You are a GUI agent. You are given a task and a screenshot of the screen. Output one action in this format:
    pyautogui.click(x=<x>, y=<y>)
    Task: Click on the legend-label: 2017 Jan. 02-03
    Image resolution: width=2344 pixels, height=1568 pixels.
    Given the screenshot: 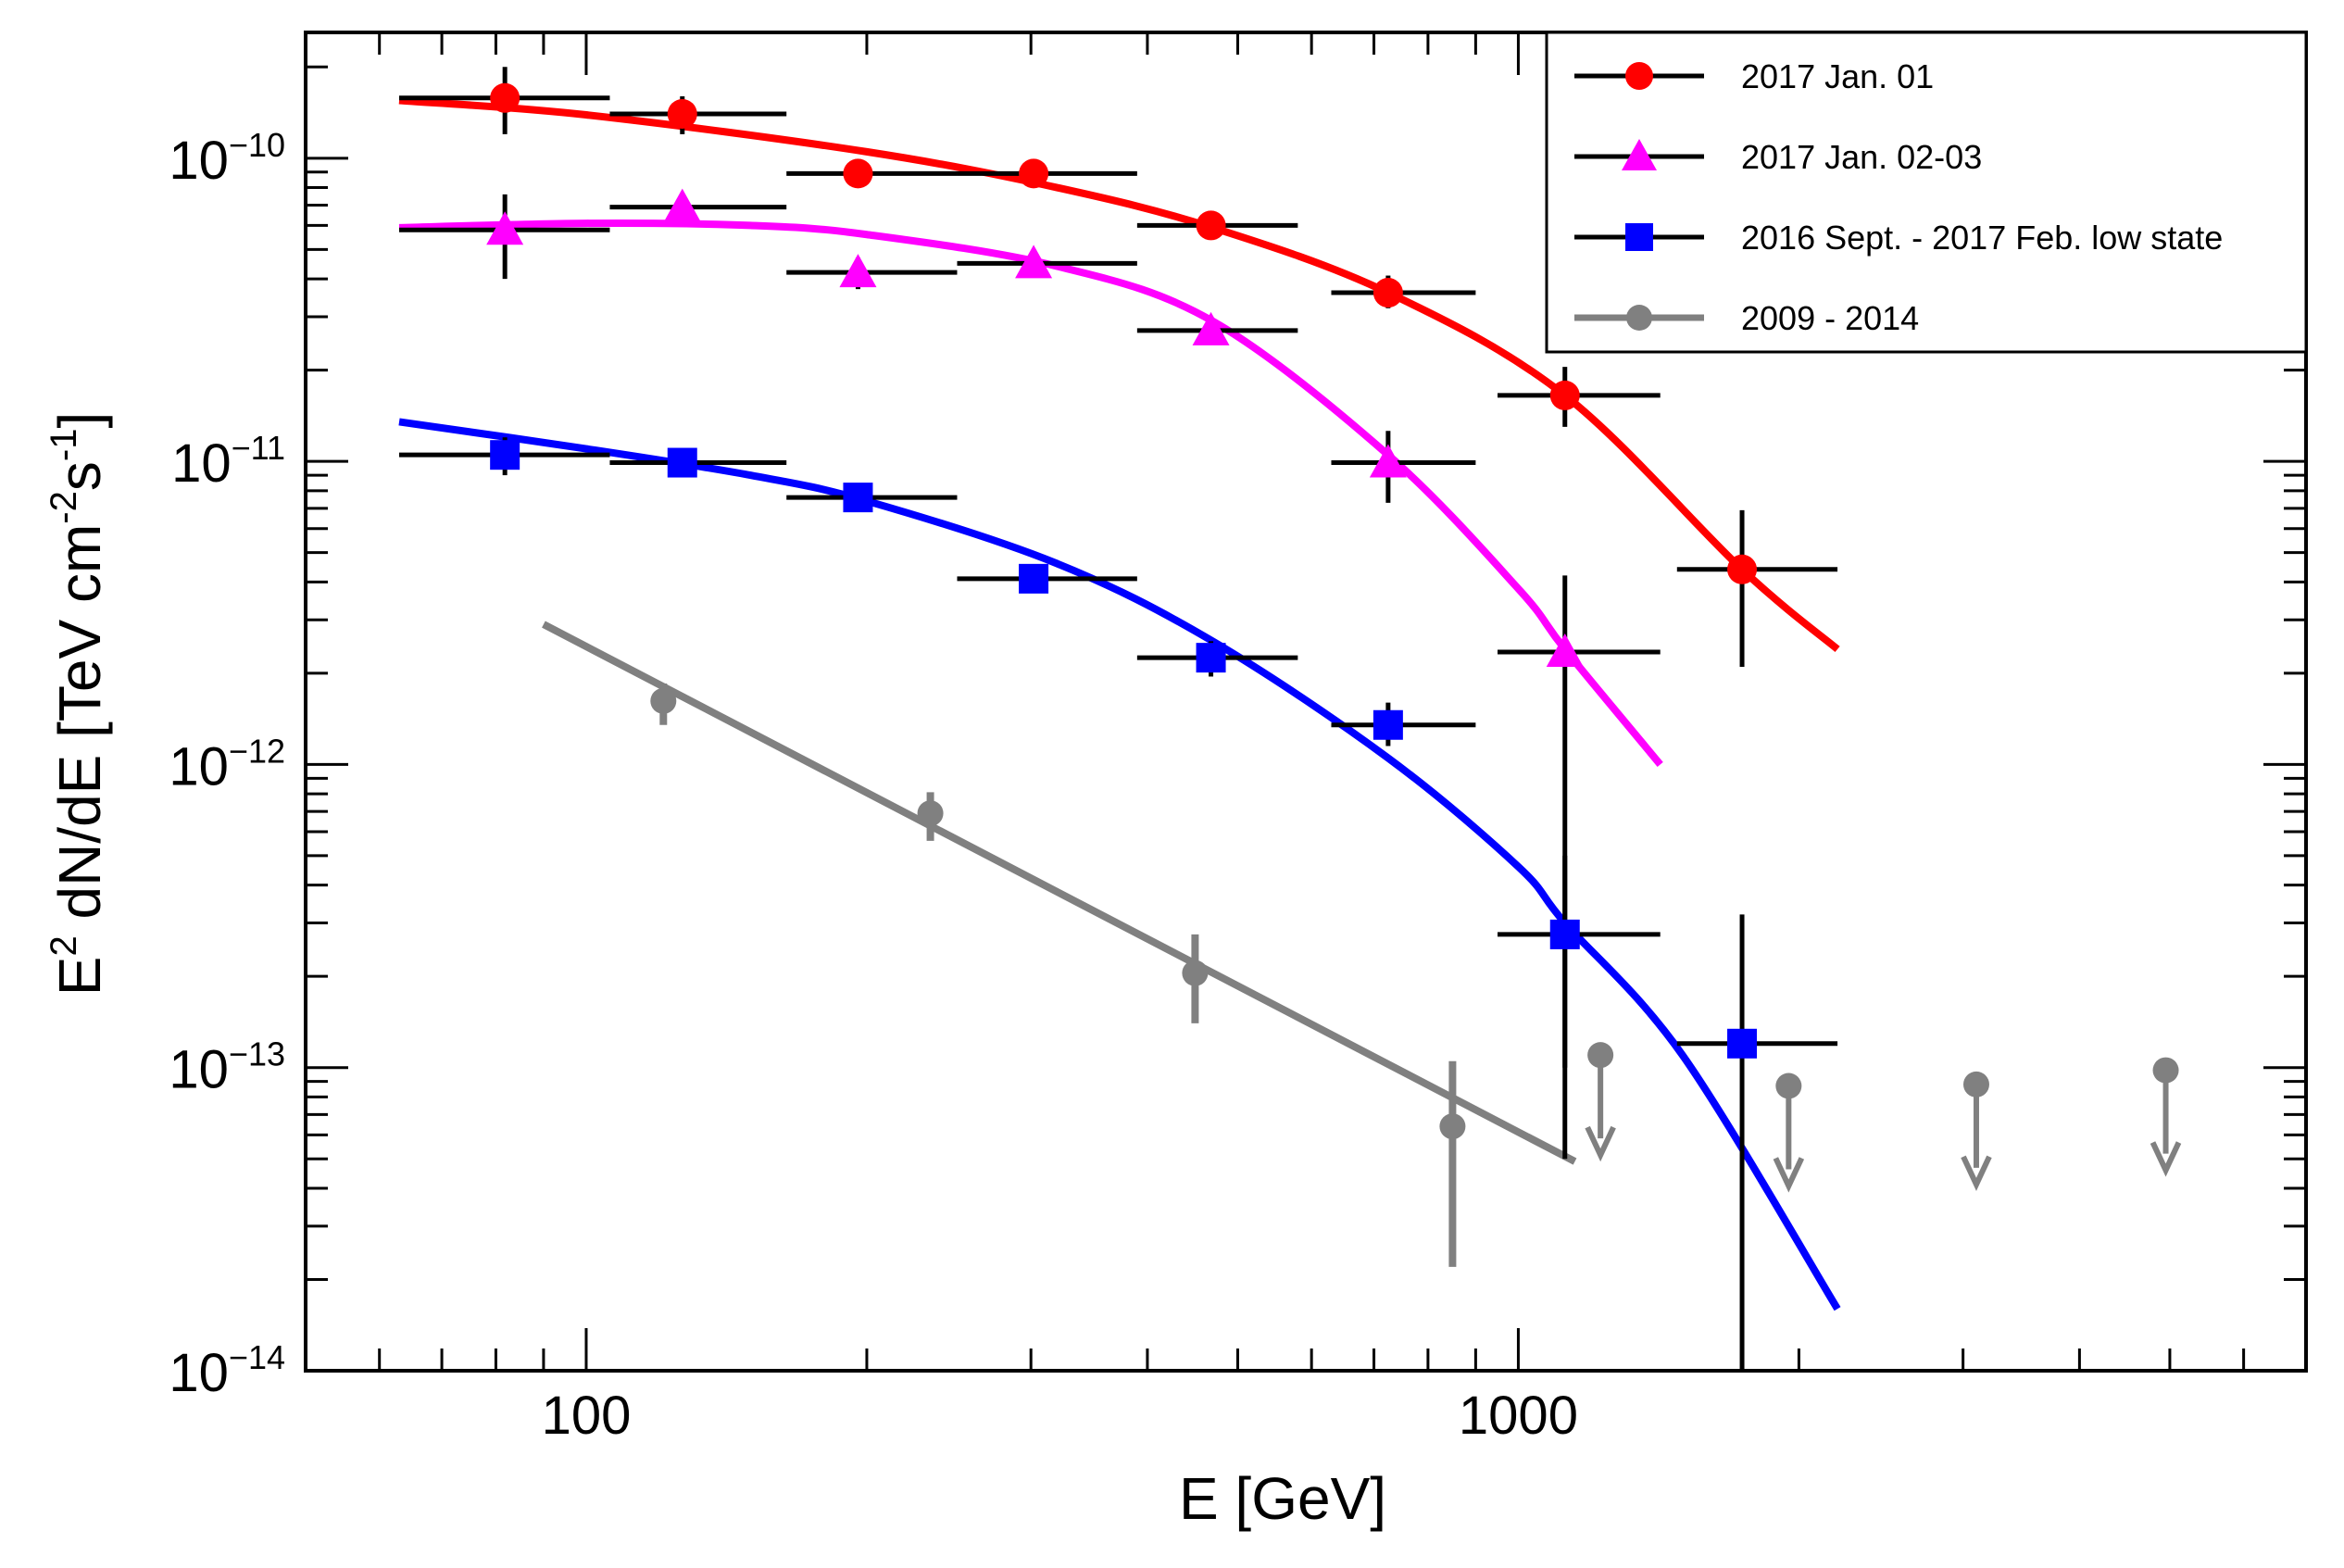 What is the action you would take?
    pyautogui.click(x=1861, y=157)
    